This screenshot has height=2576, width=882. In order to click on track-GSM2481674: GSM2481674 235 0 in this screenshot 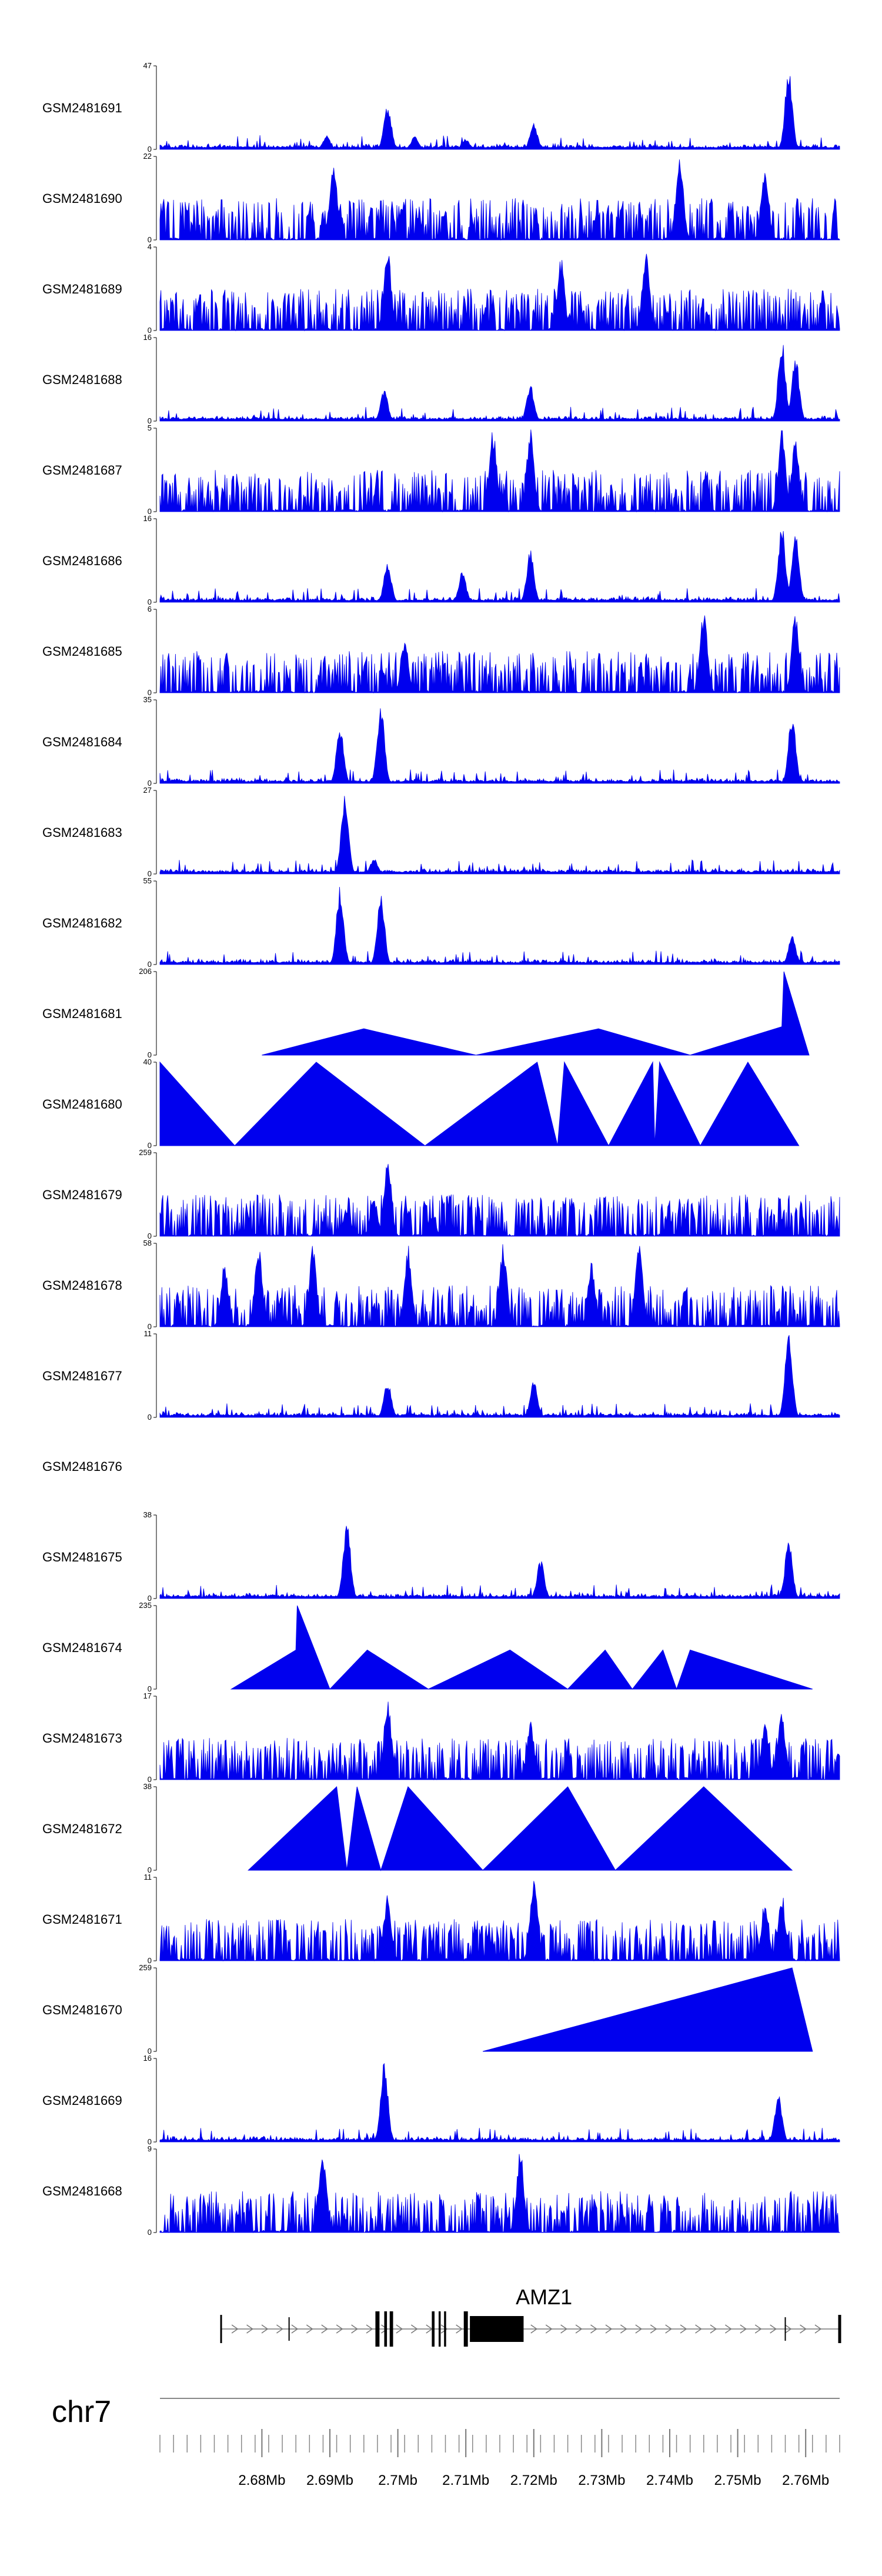, I will do `click(427, 1647)`.